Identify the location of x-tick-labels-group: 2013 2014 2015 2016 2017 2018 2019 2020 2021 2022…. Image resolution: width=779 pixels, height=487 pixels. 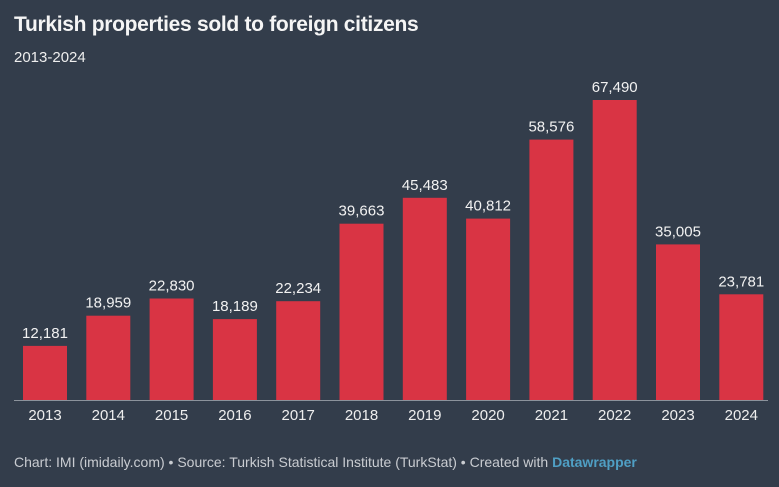
(393, 415).